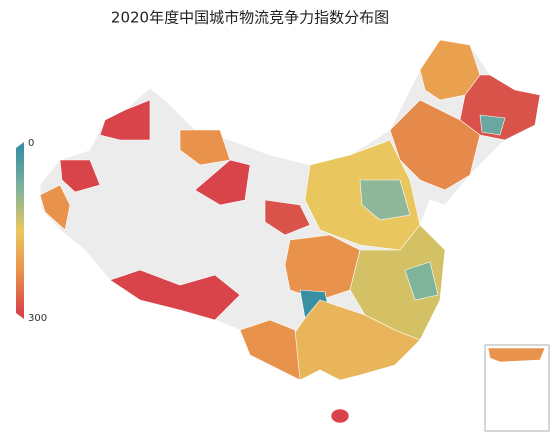 The height and width of the screenshot is (435, 554). Describe the element at coordinates (31, 143) in the screenshot. I see `visual-map-min: 0` at that location.